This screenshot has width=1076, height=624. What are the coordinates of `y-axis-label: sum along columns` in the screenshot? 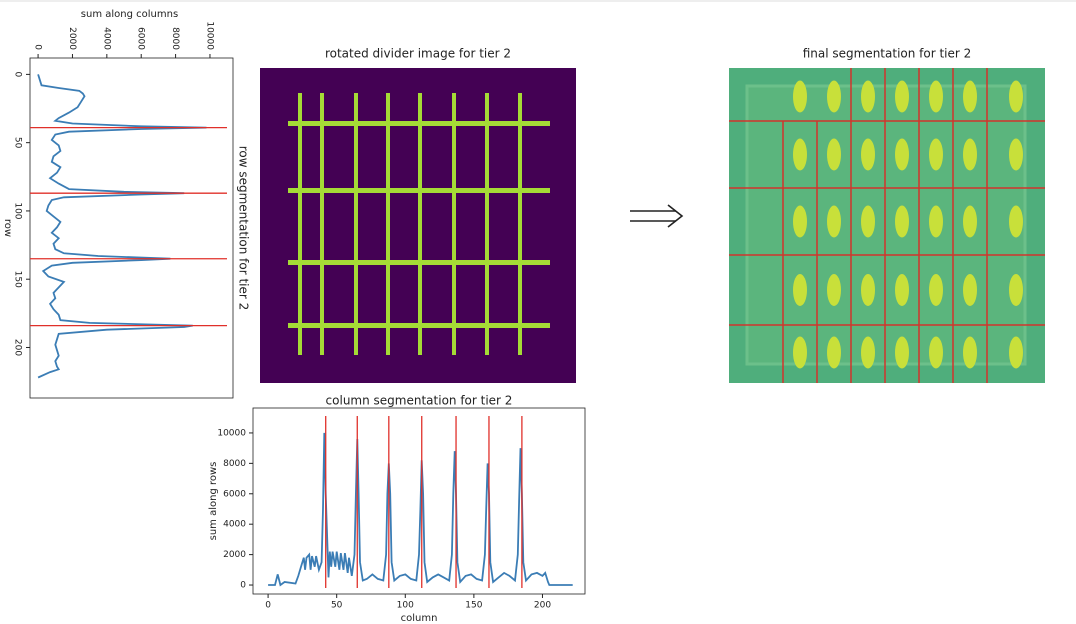 It's located at (129, 14).